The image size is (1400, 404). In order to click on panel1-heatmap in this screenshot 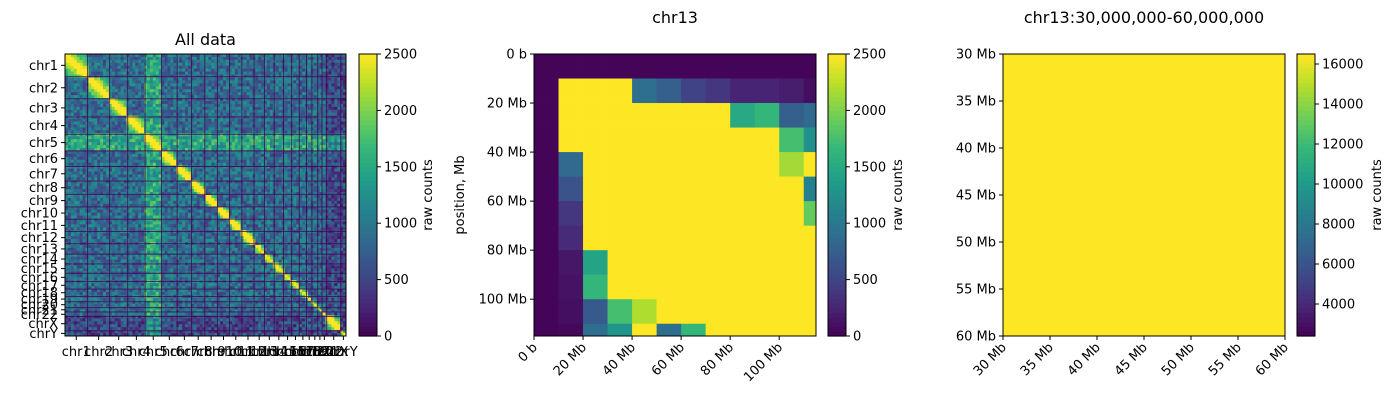, I will do `click(206, 195)`.